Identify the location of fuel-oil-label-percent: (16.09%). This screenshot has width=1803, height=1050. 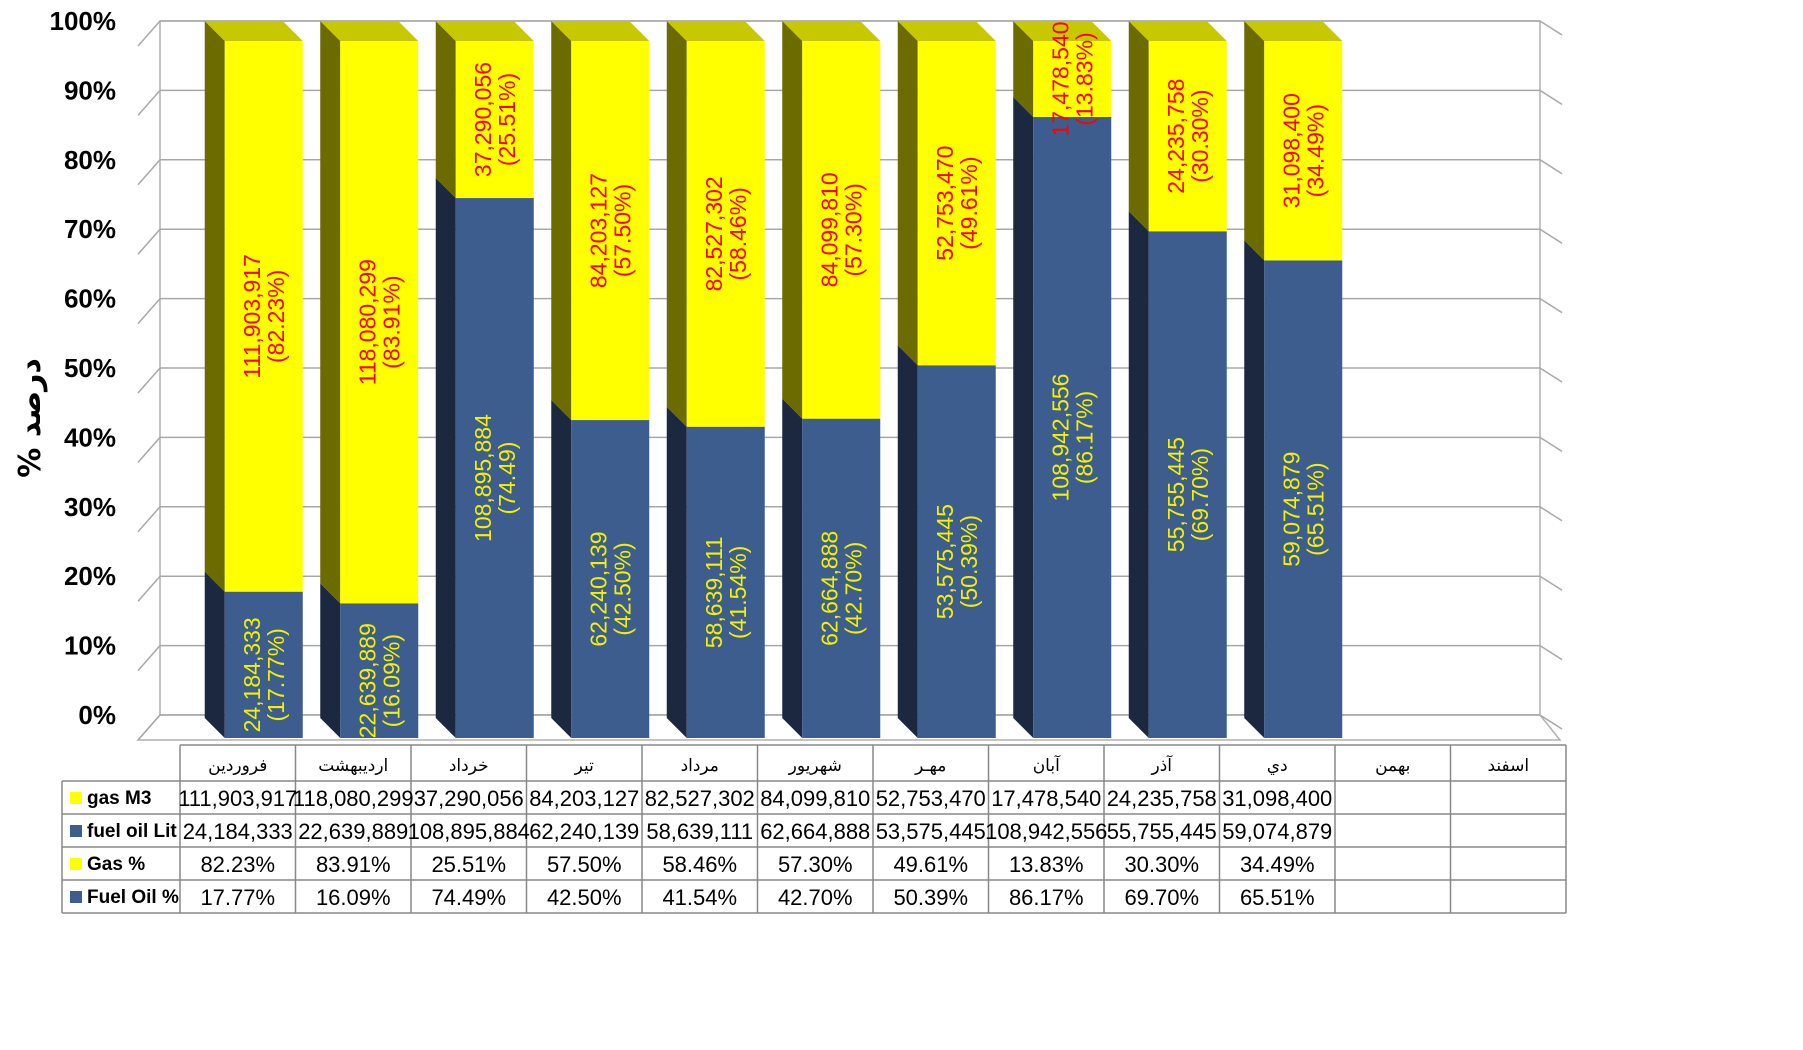
(391, 680).